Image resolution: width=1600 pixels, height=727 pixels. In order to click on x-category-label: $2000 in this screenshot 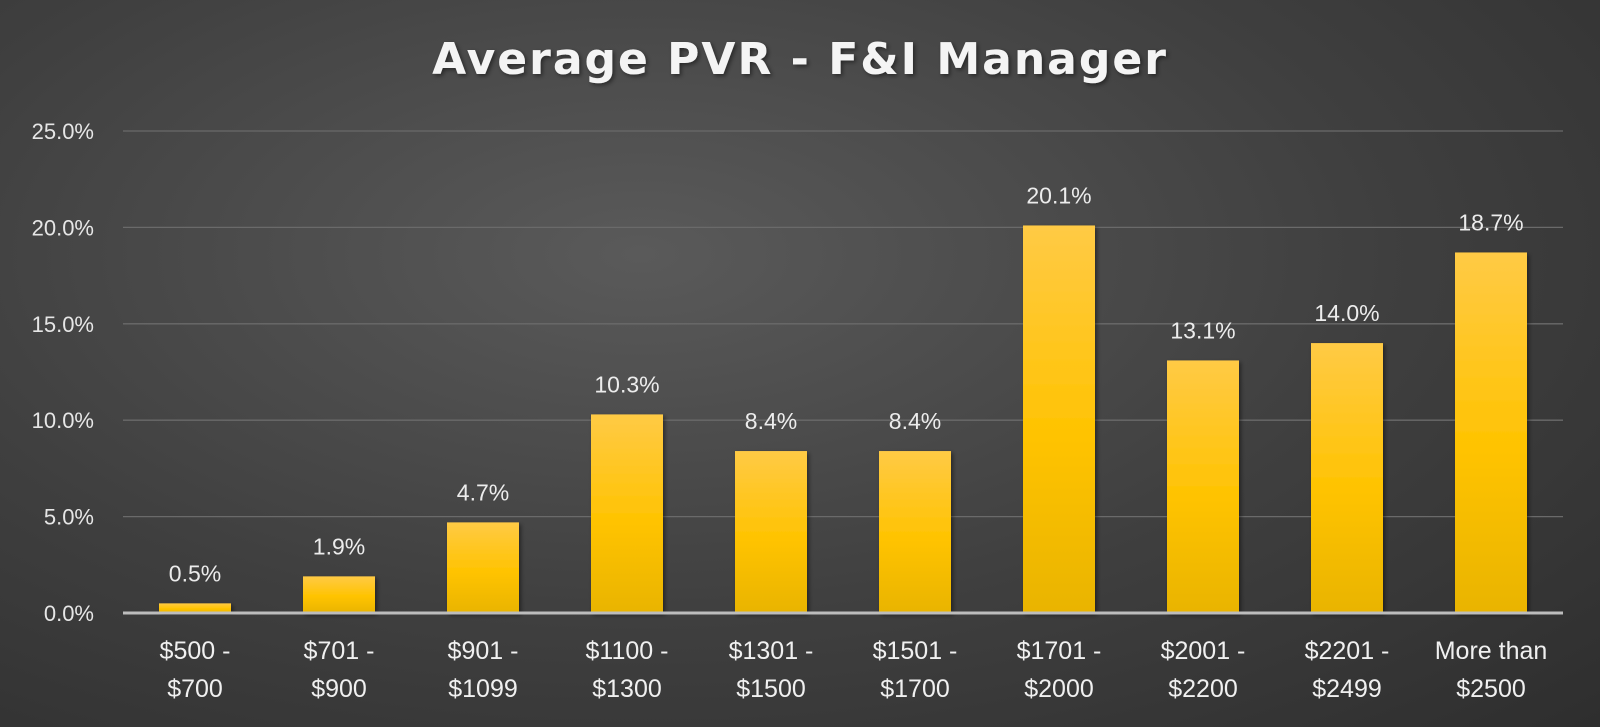, I will do `click(1059, 689)`.